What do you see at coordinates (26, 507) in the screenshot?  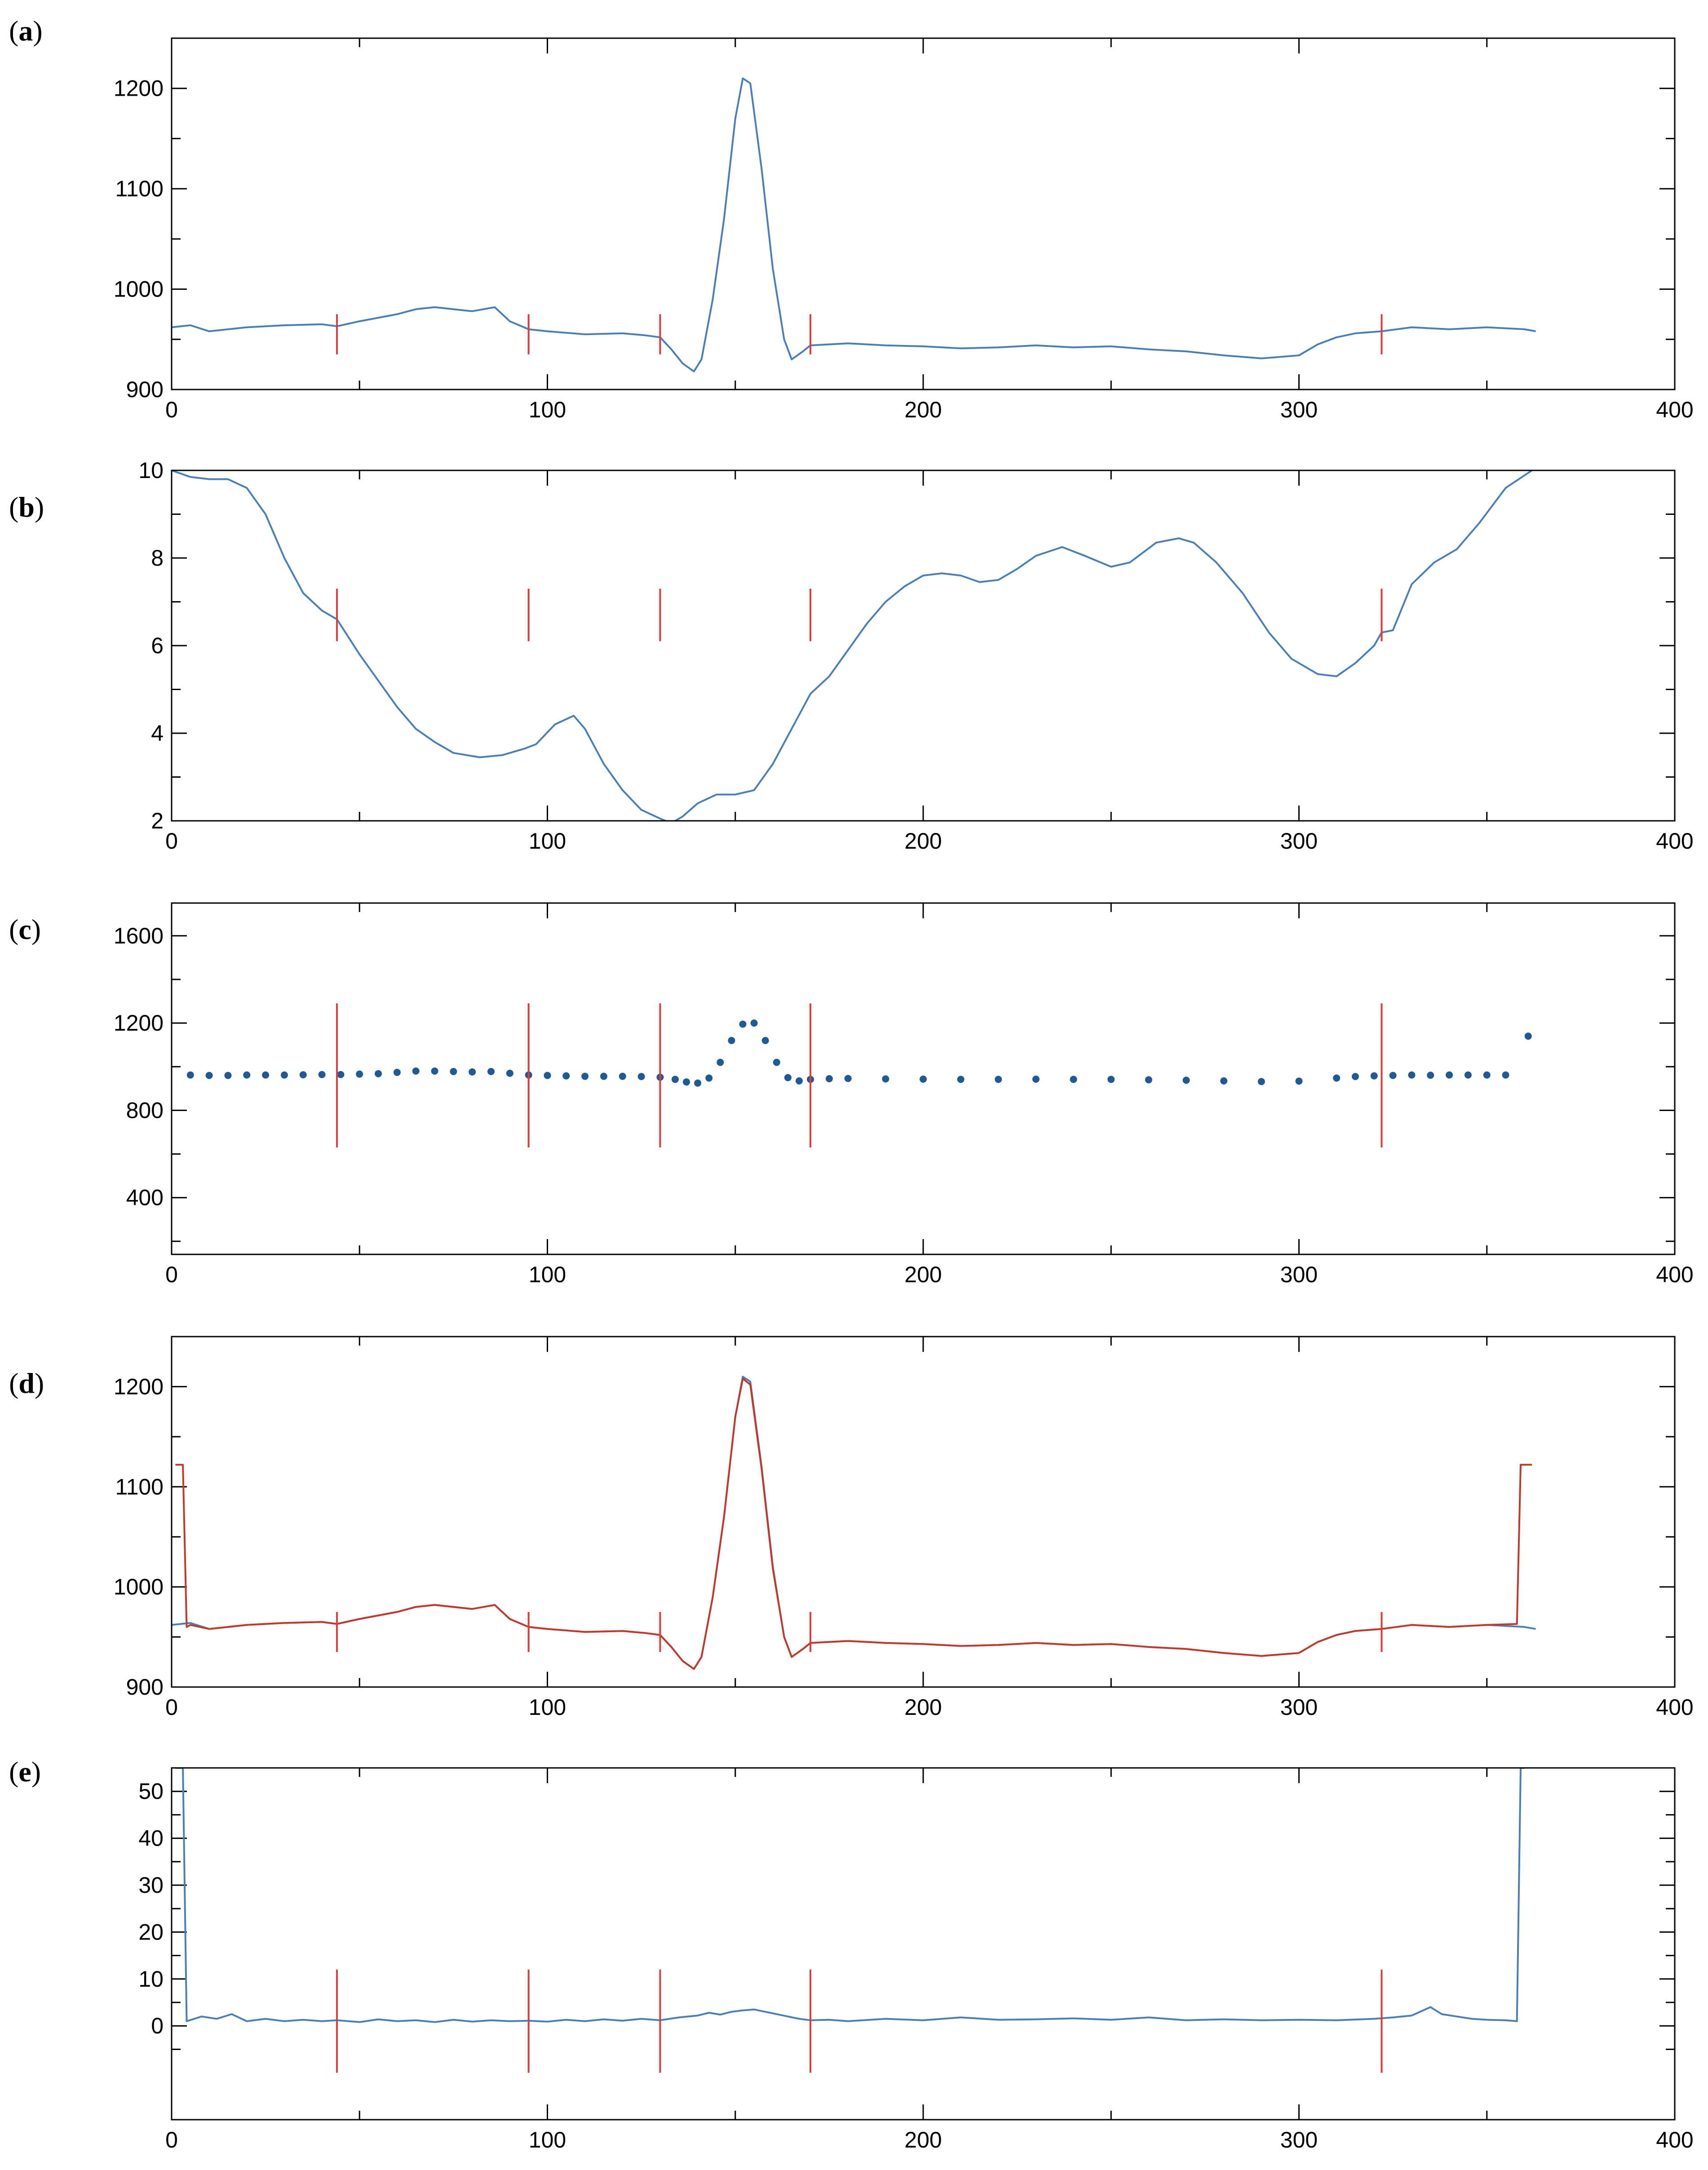 I see `panel-label-b: (b)` at bounding box center [26, 507].